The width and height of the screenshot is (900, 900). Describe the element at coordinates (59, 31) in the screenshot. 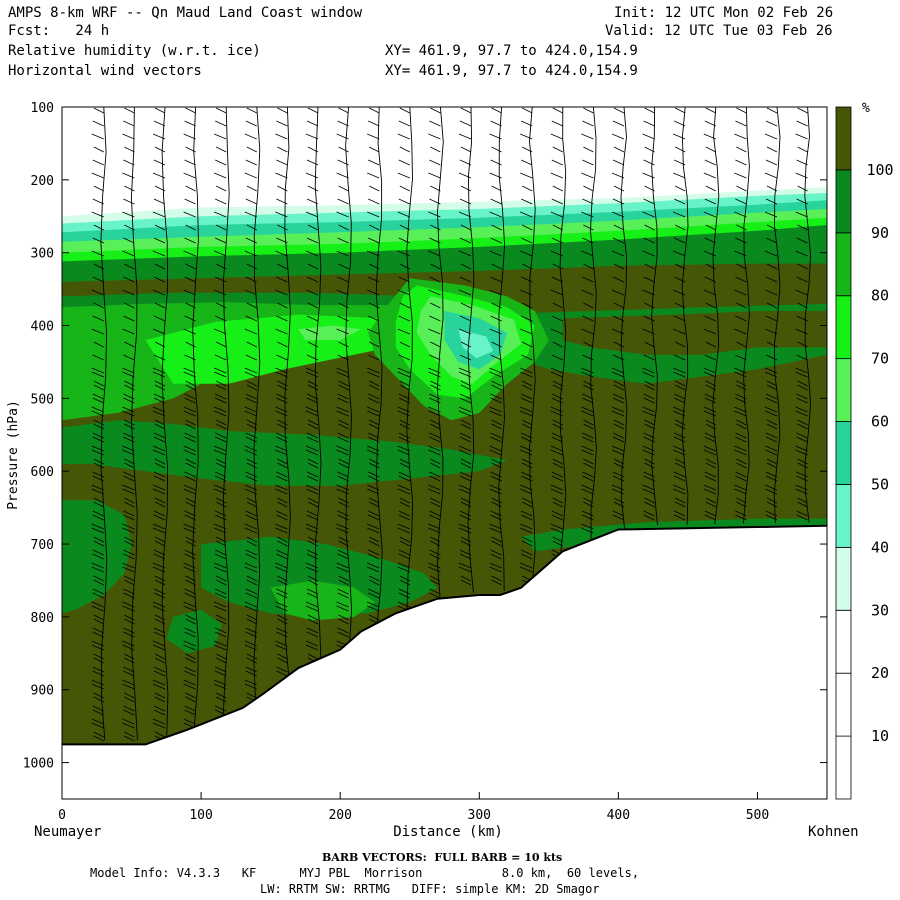

I see `forecast-hour: Fcst: 24 h` at that location.